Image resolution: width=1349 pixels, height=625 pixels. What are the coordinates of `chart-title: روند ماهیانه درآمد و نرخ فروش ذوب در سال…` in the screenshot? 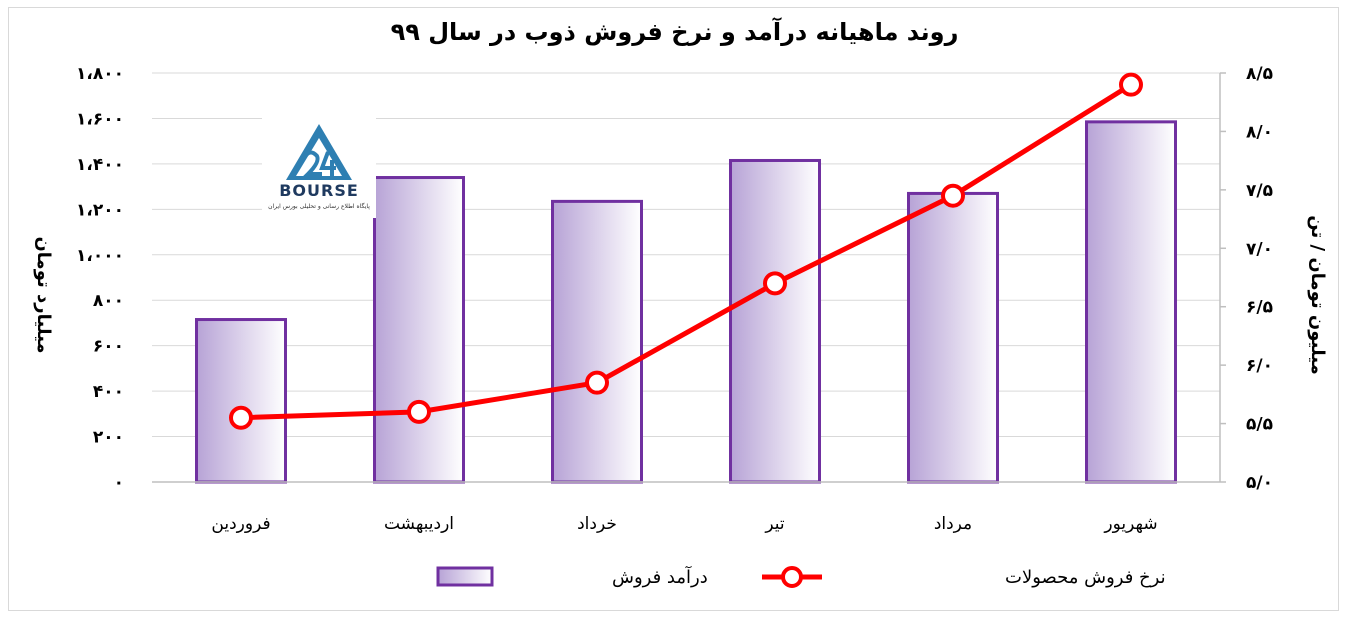 It's located at (674, 32).